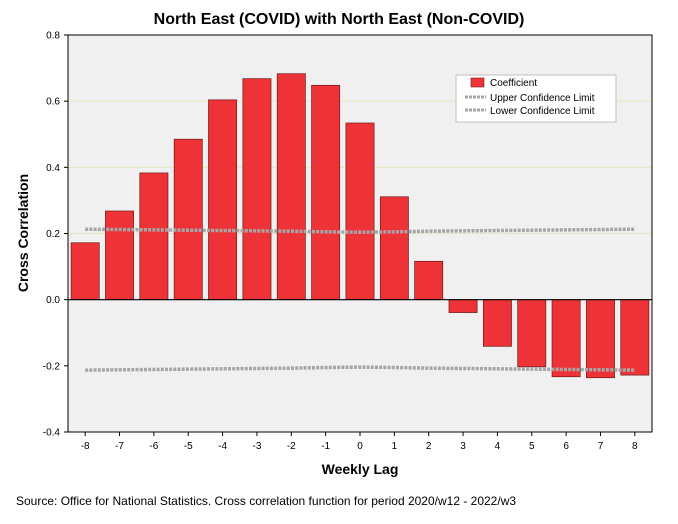  What do you see at coordinates (85, 446) in the screenshot?
I see `x-tick-label: -8` at bounding box center [85, 446].